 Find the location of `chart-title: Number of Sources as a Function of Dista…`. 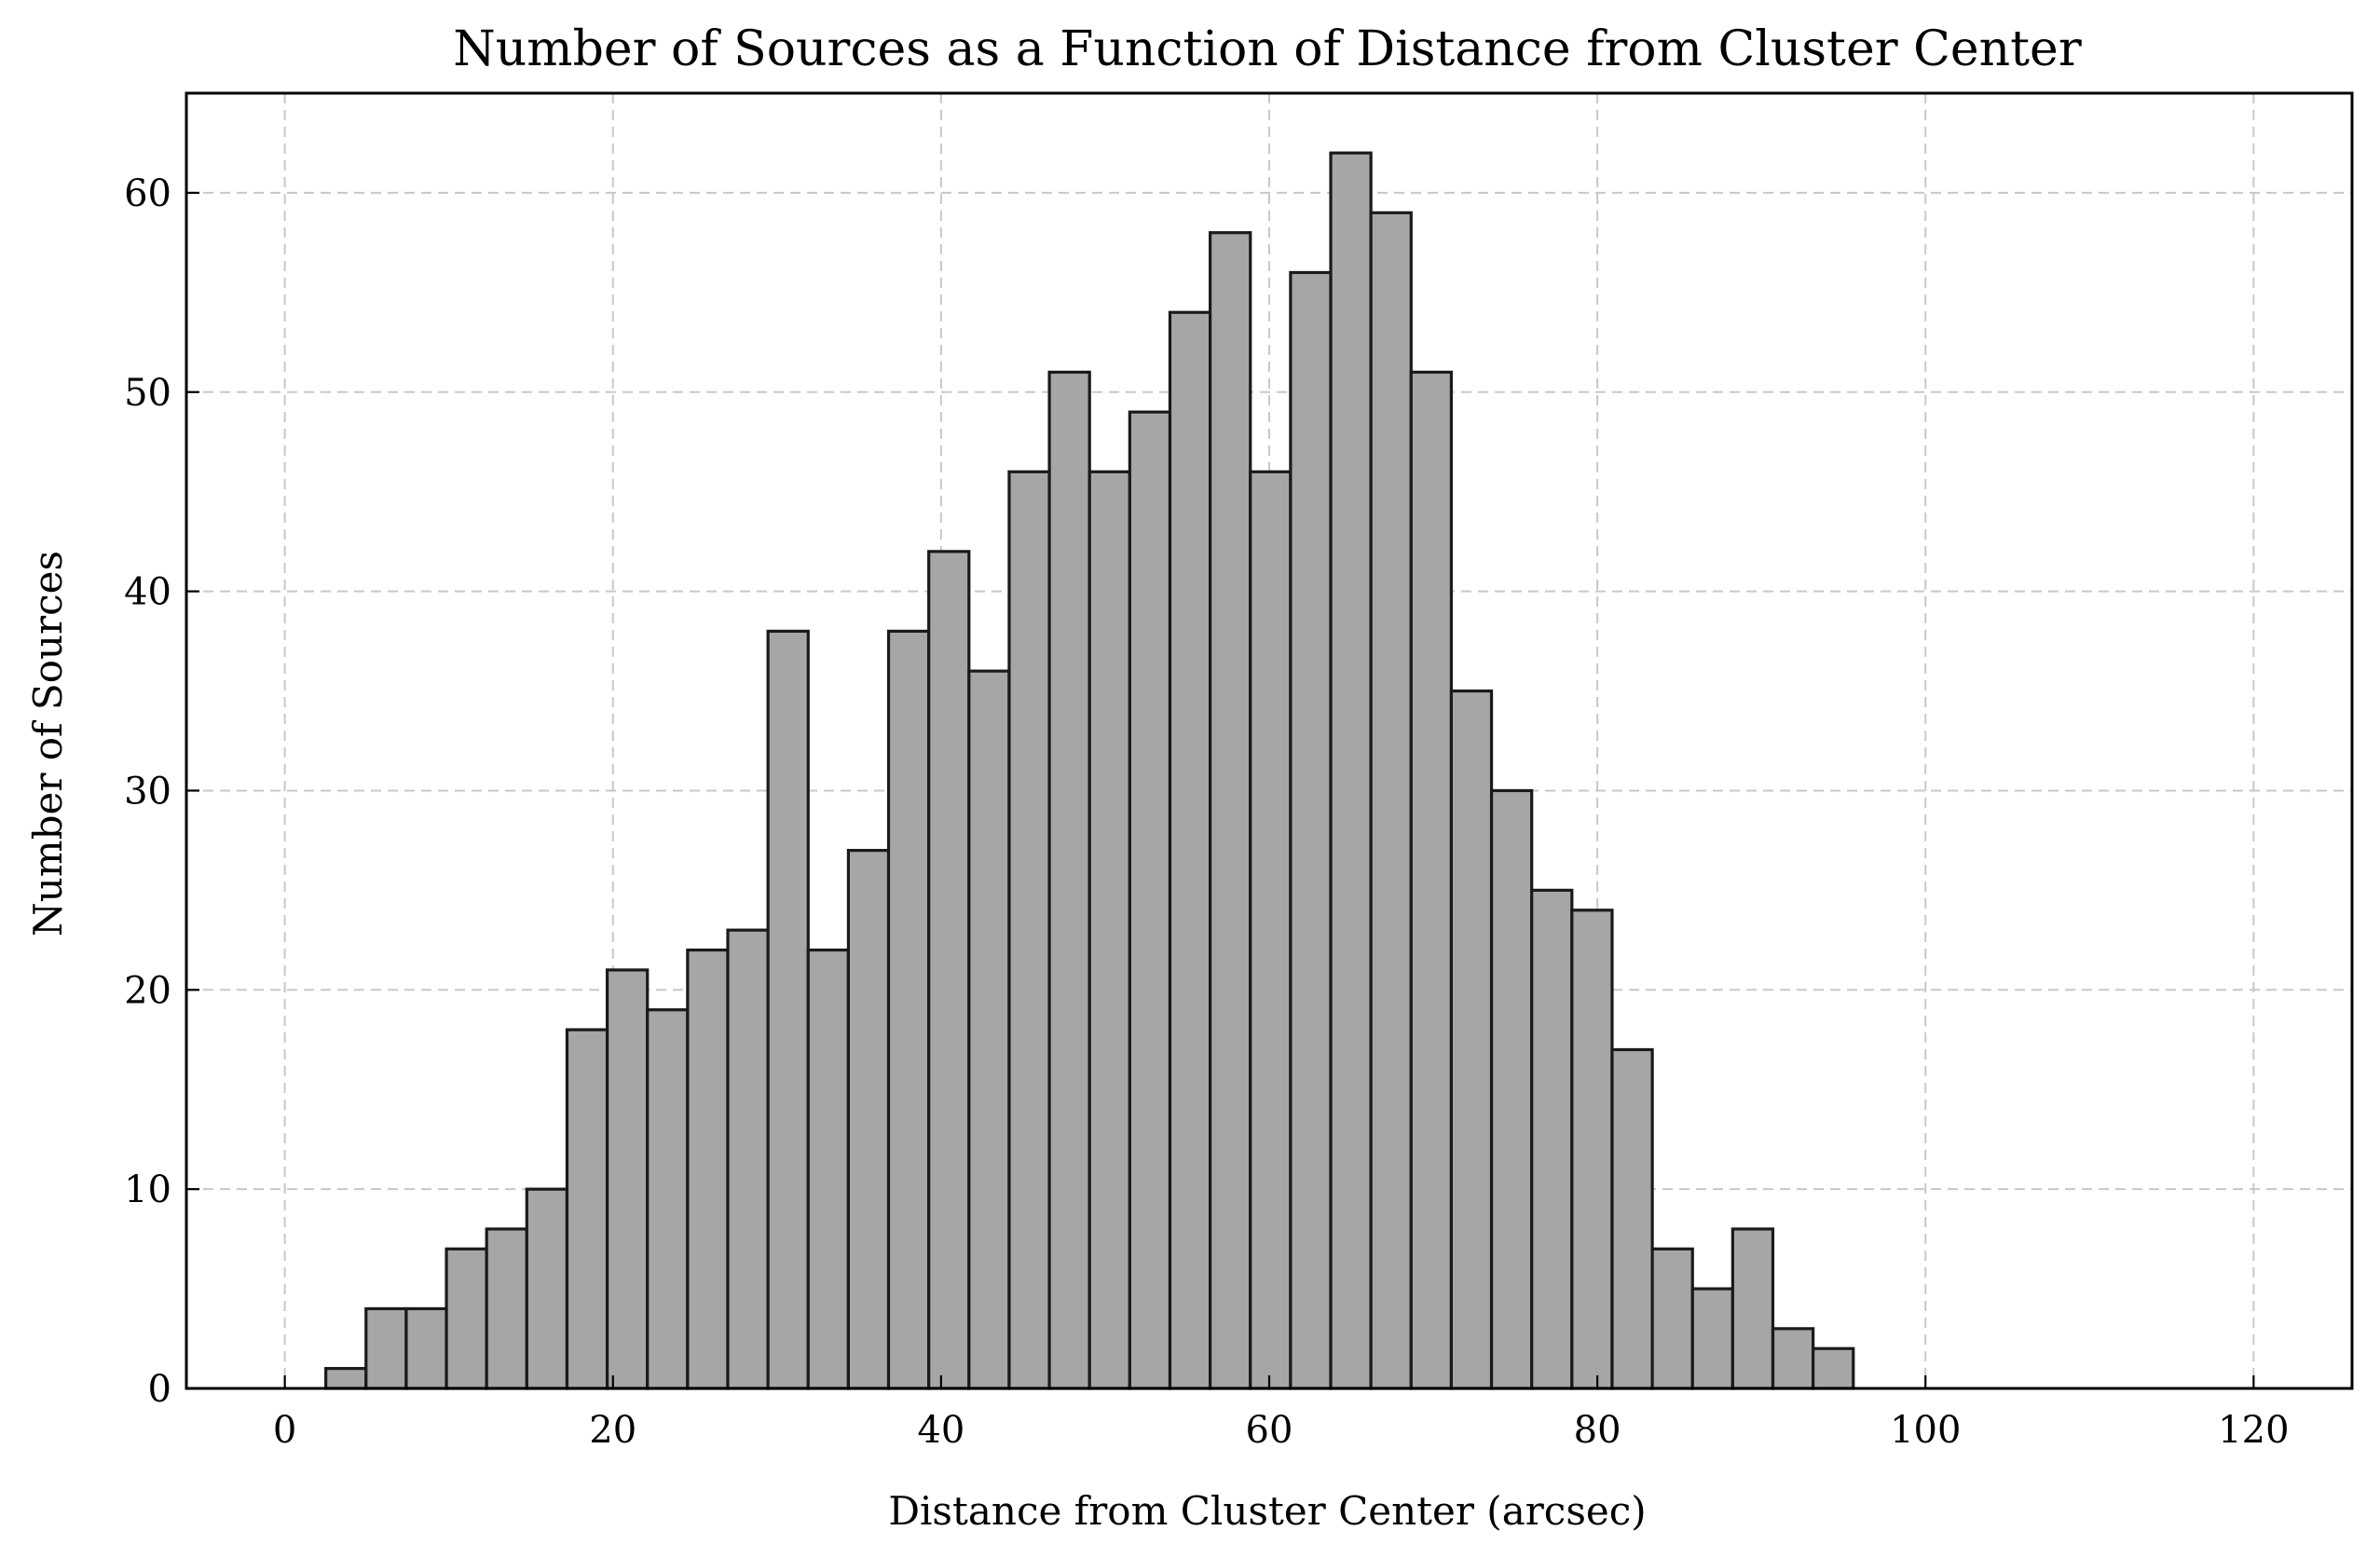

chart-title: Number of Sources as a Function of Dista… is located at coordinates (1267, 49).